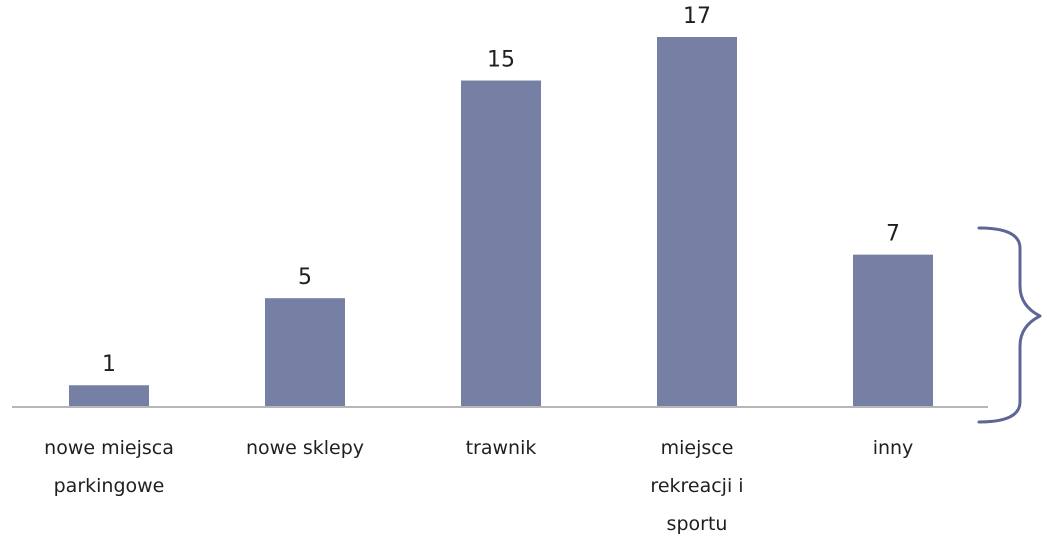 The image size is (1060, 540). Describe the element at coordinates (305, 277) in the screenshot. I see `value-label-2: 5` at that location.